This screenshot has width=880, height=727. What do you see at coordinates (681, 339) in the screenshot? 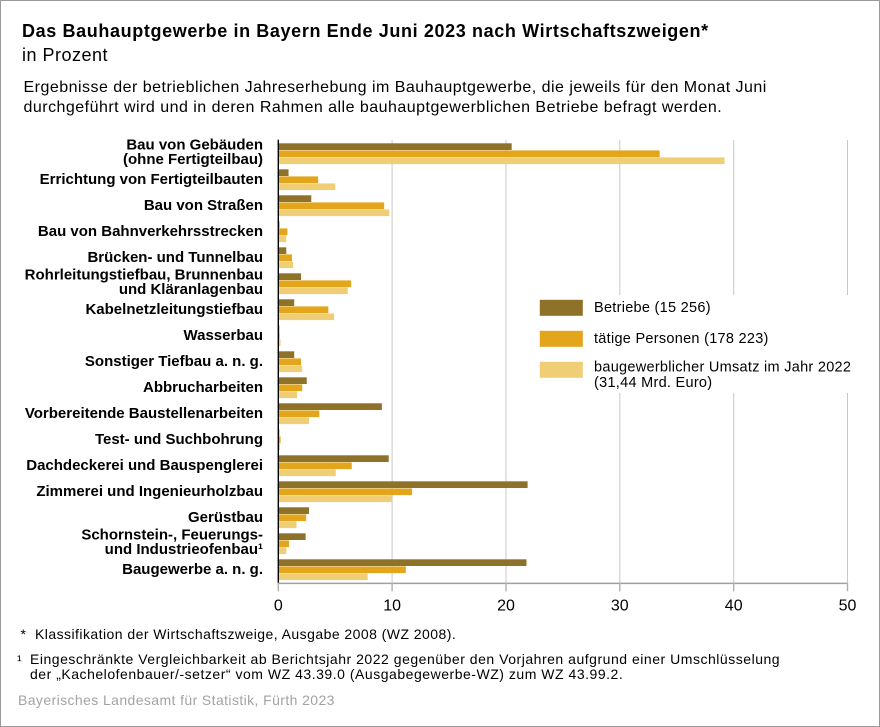
I see `svg-text: tätige Personen (178 223)` at bounding box center [681, 339].